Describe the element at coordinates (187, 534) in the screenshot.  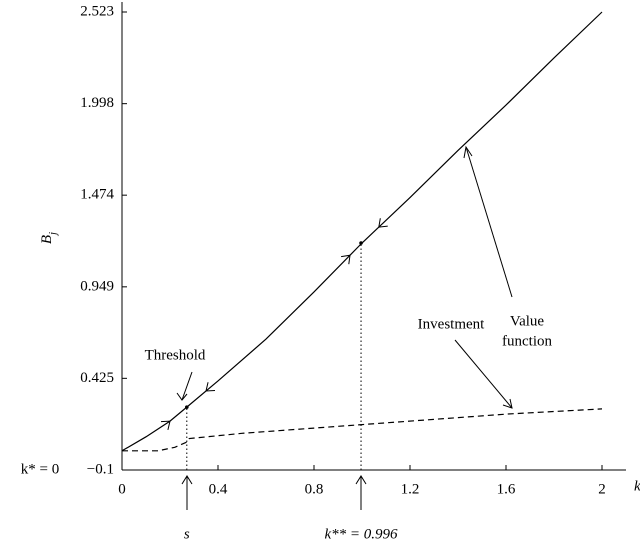
I see `marker-label: s` at that location.